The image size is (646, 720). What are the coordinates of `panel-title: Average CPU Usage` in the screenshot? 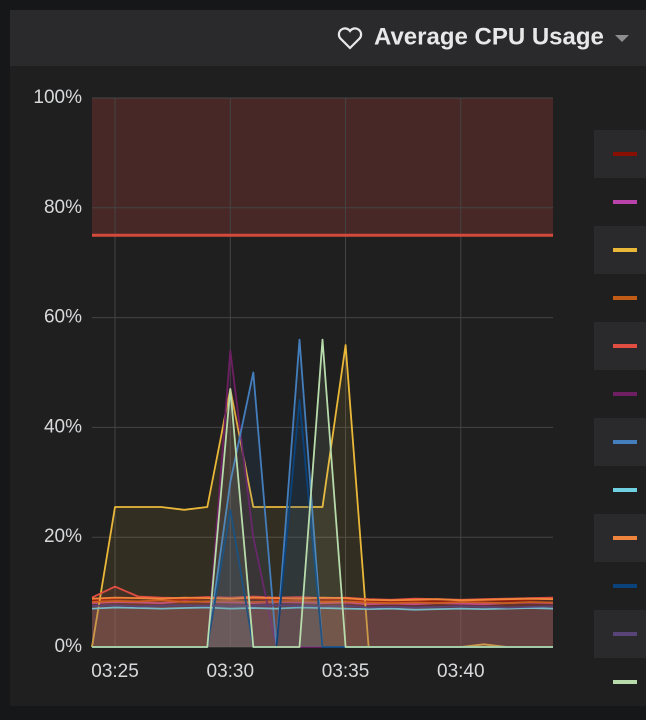 It's located at (489, 36).